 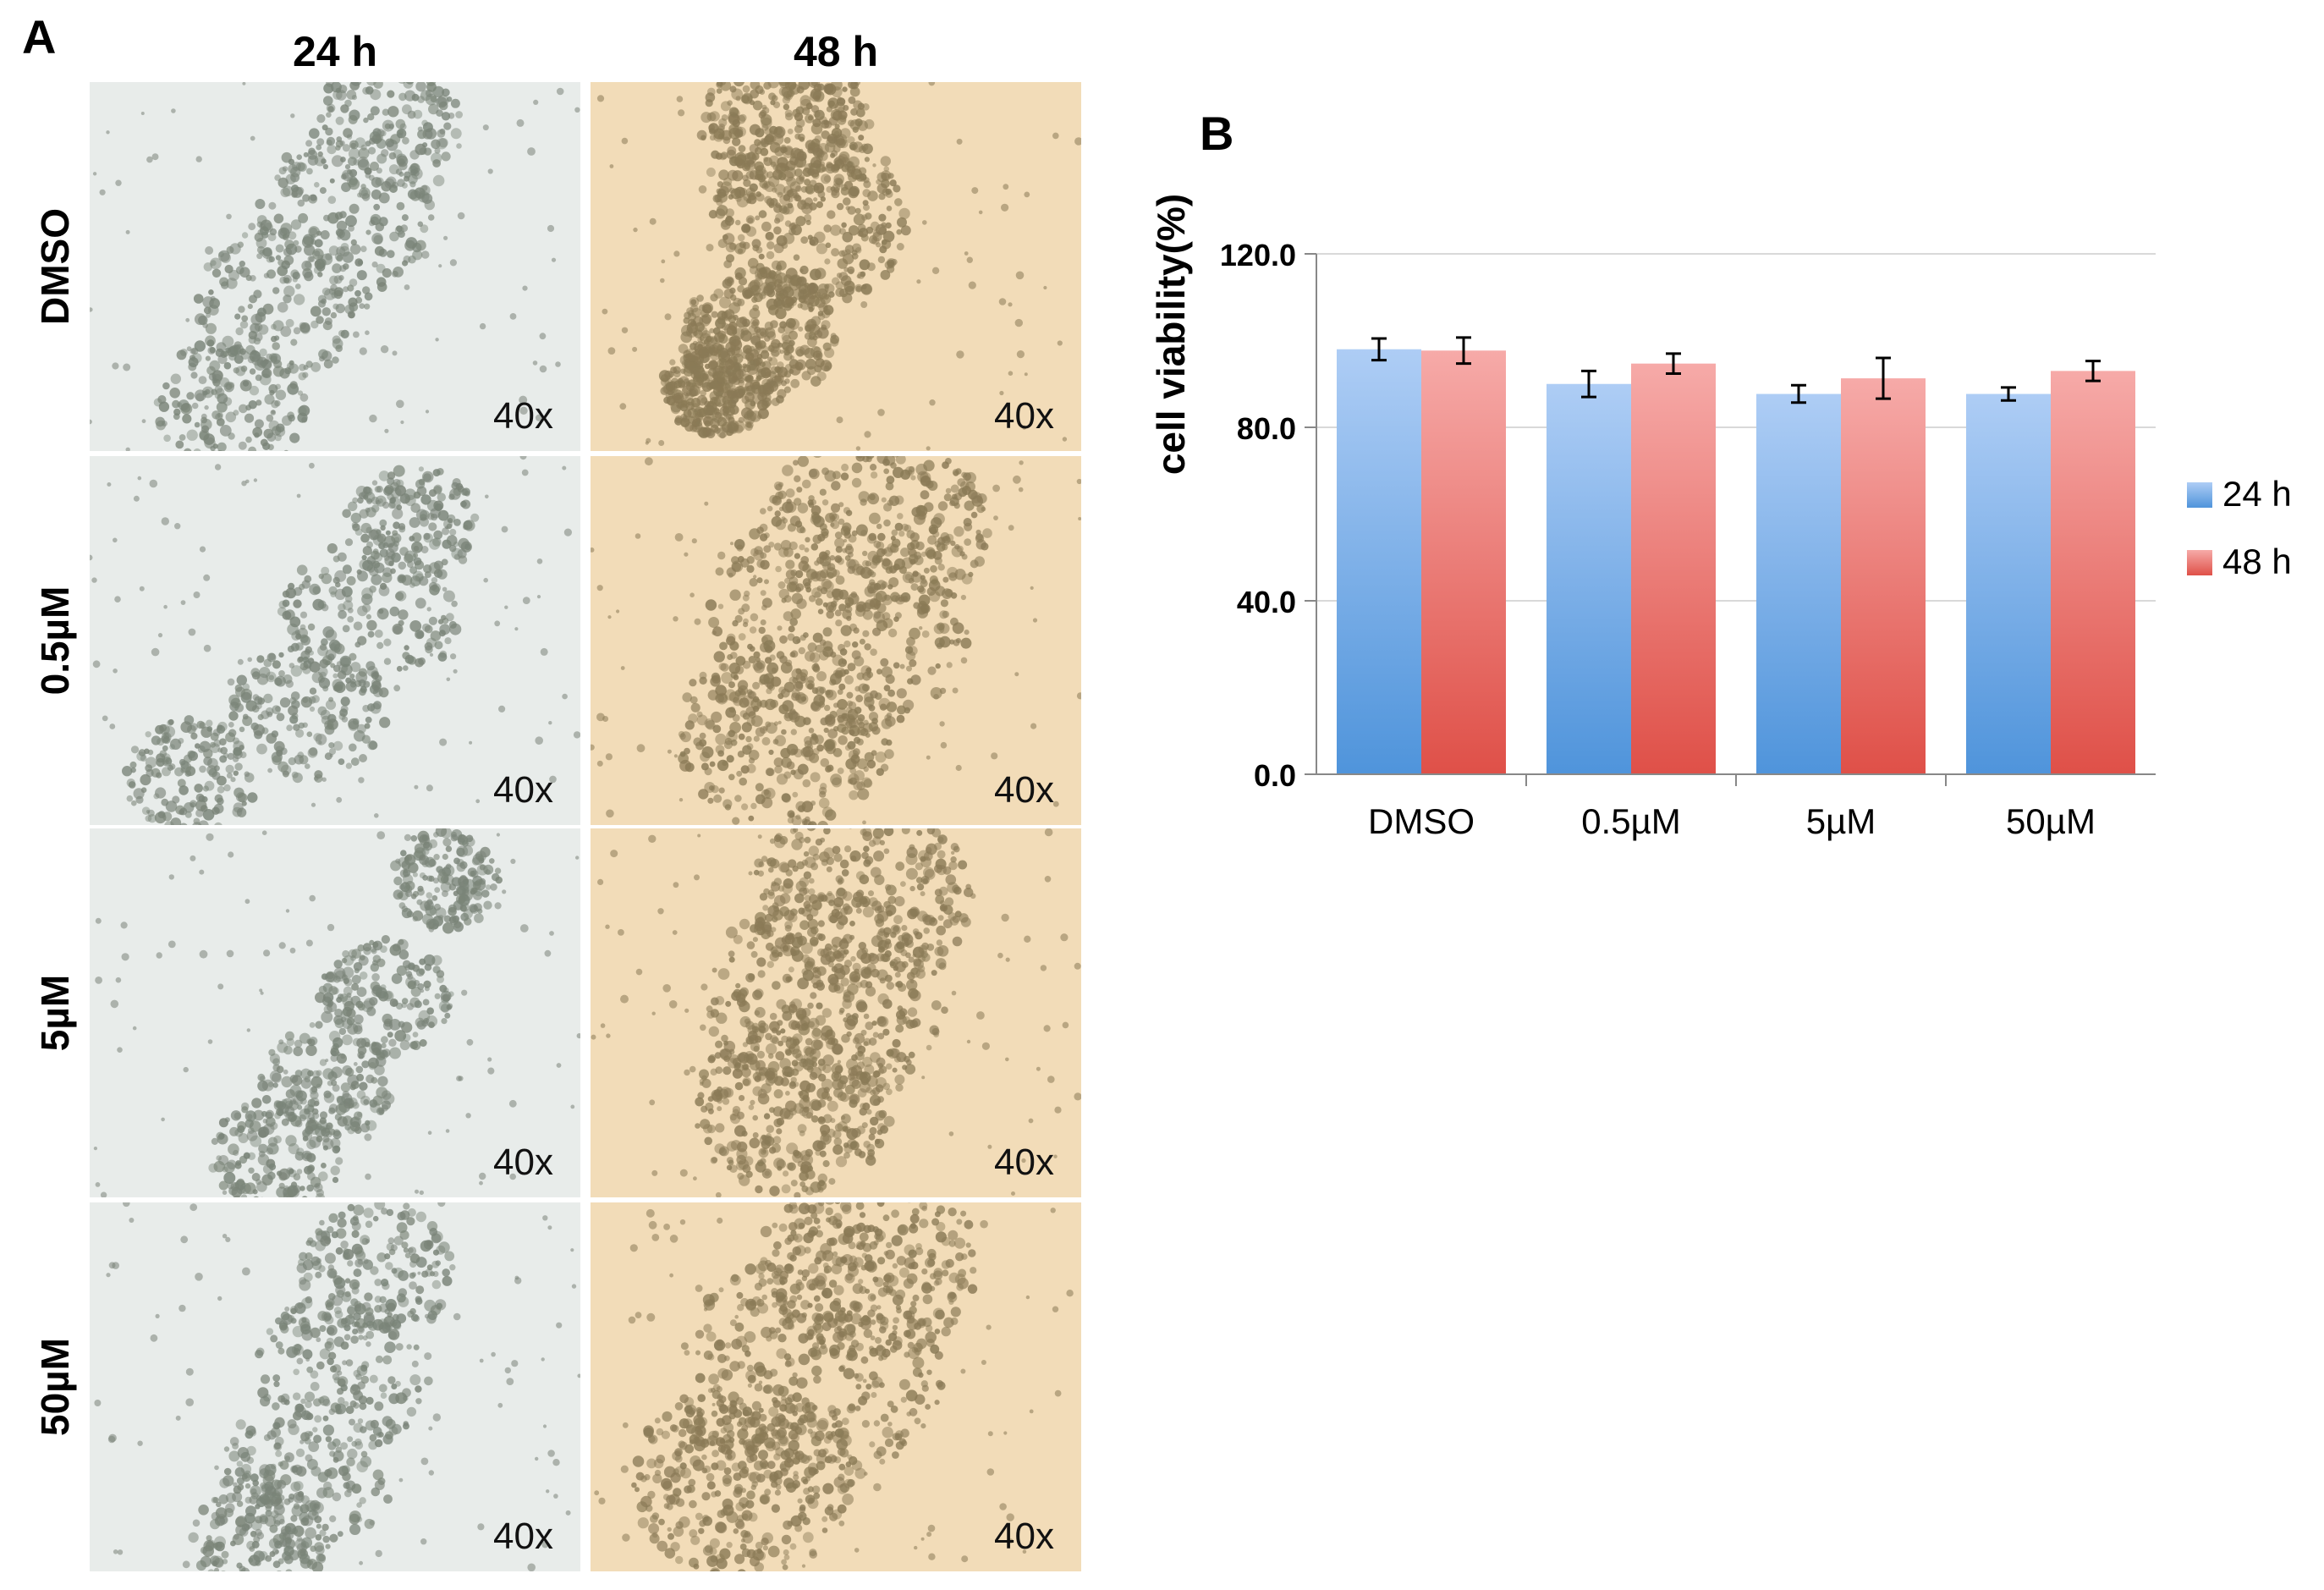 What do you see at coordinates (836, 267) in the screenshot?
I see `micrograph-48h-row-1: 40x` at bounding box center [836, 267].